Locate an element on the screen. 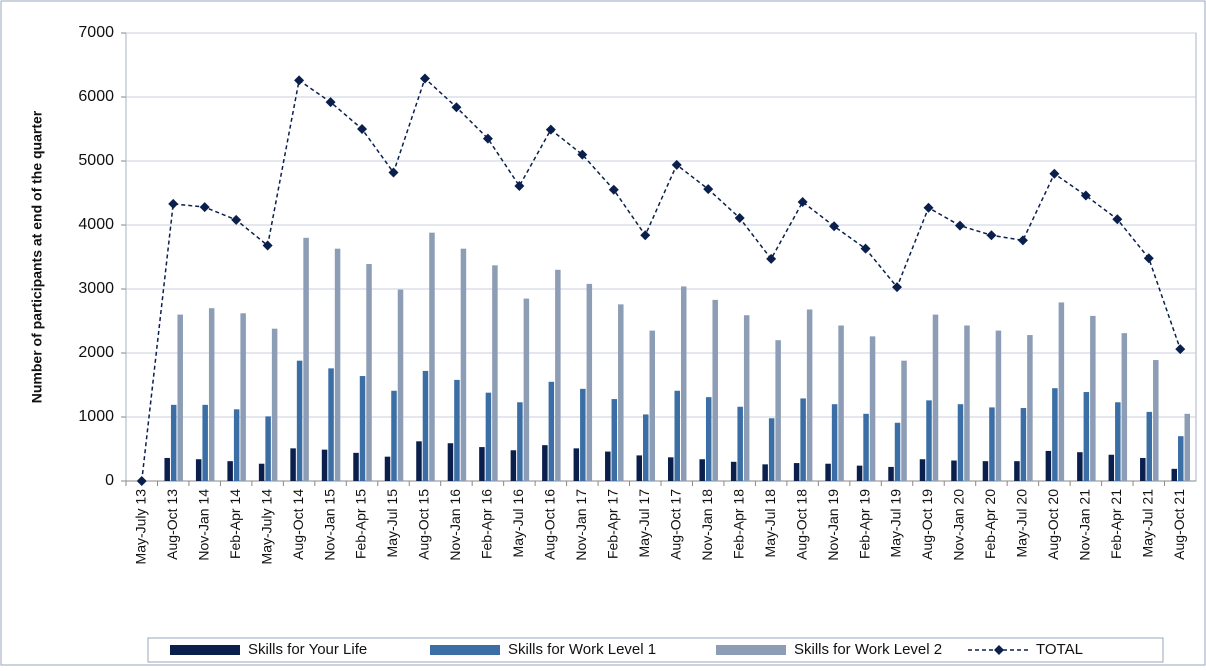 This screenshot has height=671, width=1206. x-tick-label: May-July 13 is located at coordinates (140, 527).